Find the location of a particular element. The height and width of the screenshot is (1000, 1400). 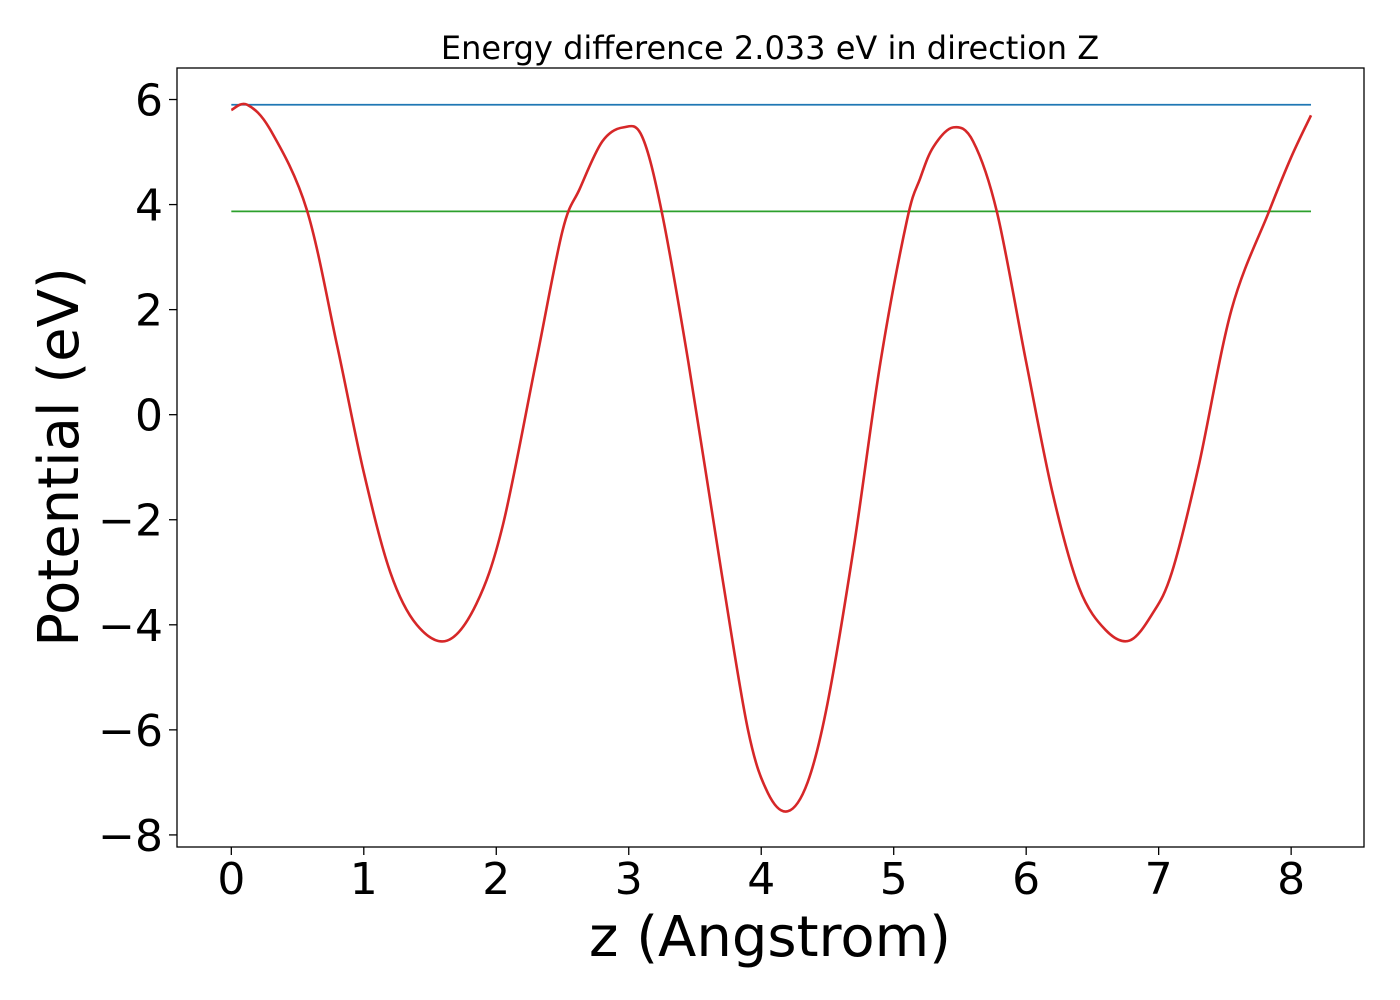

y-tick-label: −8 is located at coordinates (130, 836).